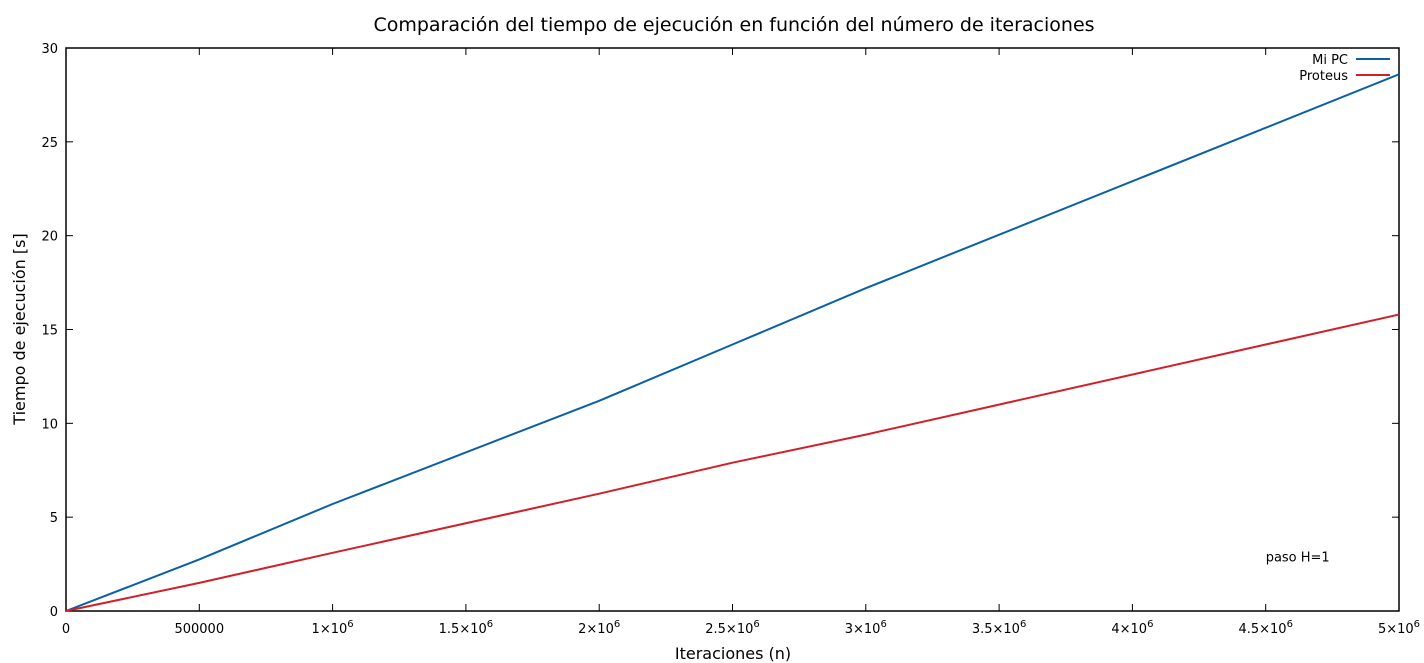  Describe the element at coordinates (466, 628) in the screenshot. I see `x-tick-label: 1.5×10⁶` at that location.